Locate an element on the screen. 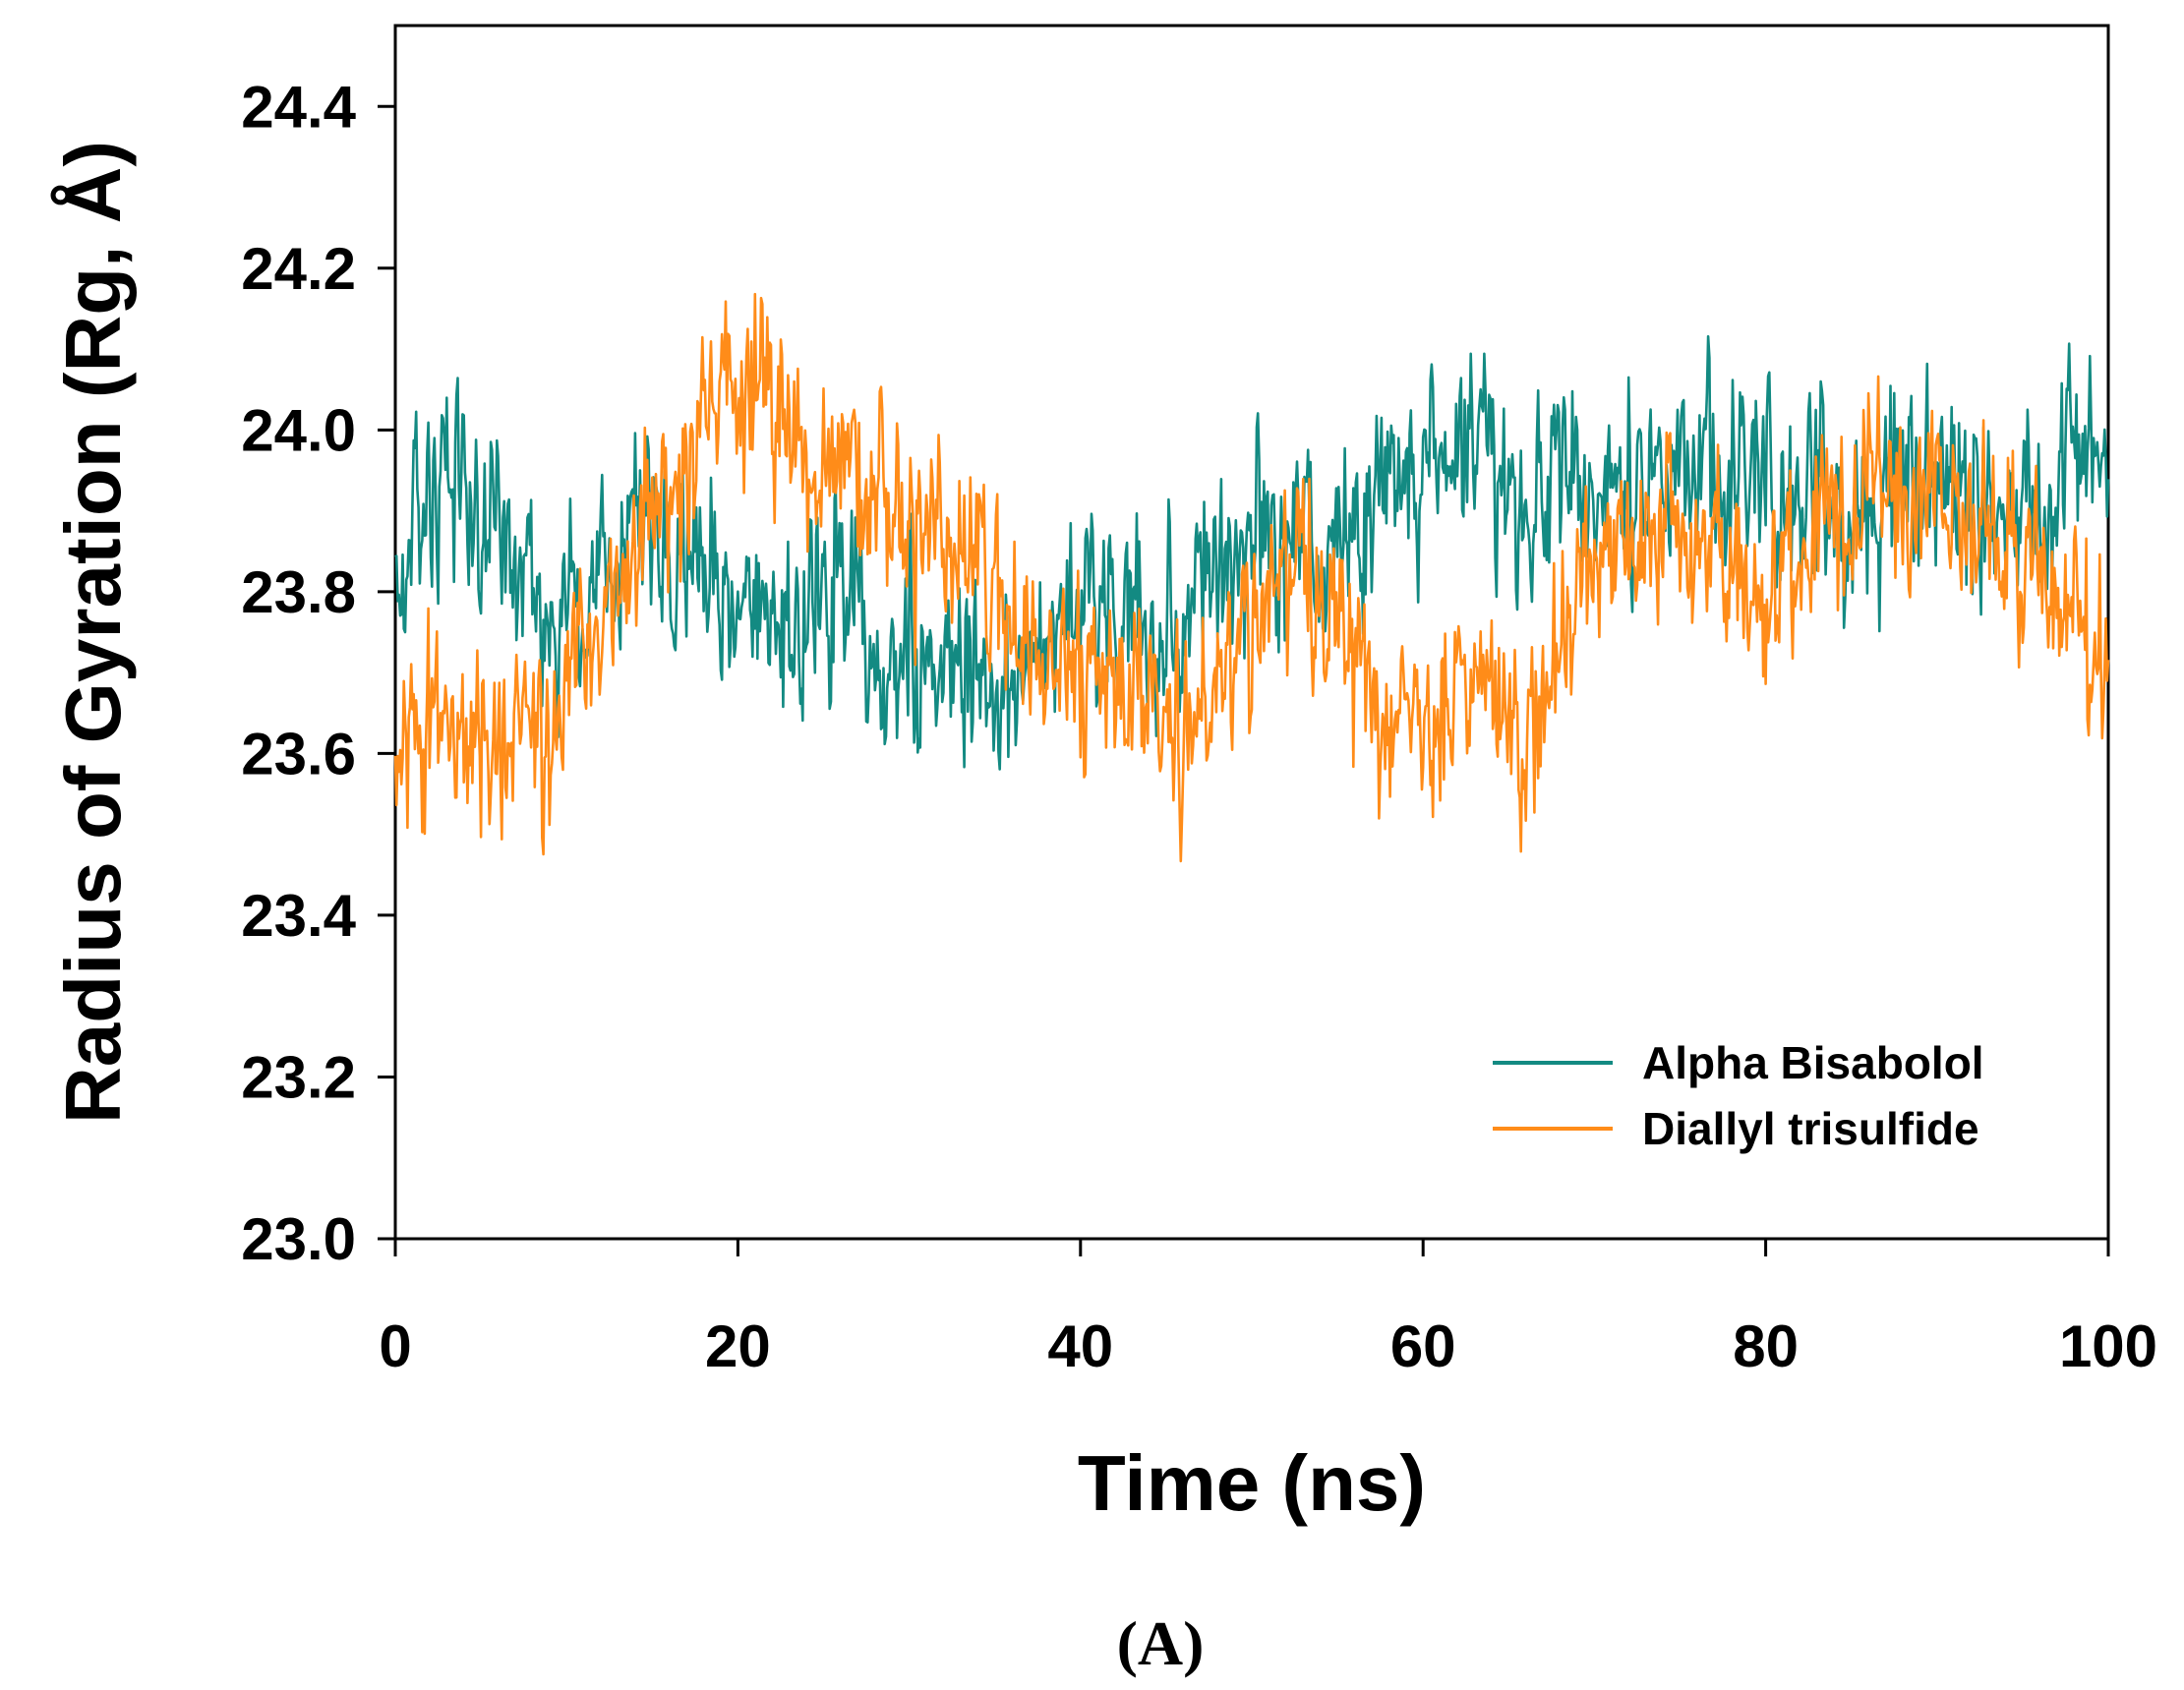 This screenshot has width=2184, height=1690. y-tick-label: 24.2 is located at coordinates (298, 269).